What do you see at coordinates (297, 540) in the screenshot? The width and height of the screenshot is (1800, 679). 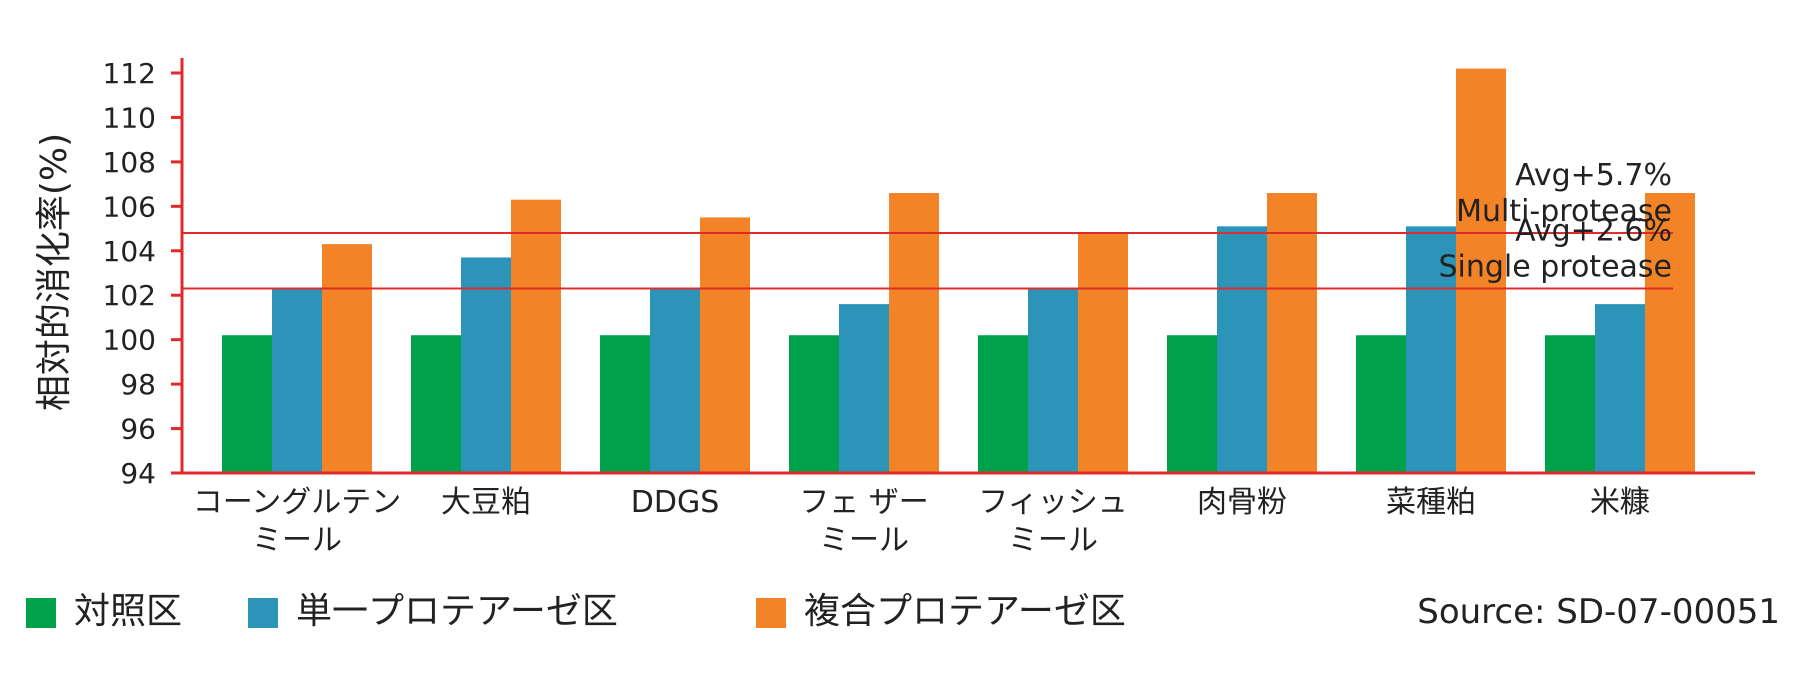 I see `x-tick-label-1-line2: ミール` at bounding box center [297, 540].